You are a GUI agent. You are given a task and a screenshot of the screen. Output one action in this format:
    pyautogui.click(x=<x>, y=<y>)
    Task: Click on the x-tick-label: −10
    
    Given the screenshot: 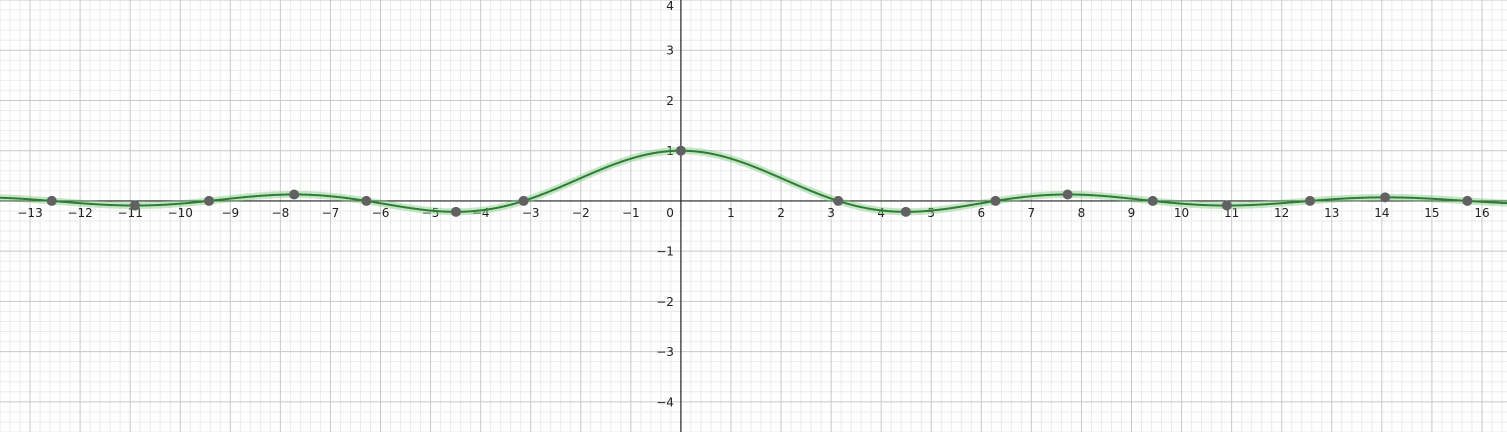 What is the action you would take?
    pyautogui.click(x=180, y=213)
    